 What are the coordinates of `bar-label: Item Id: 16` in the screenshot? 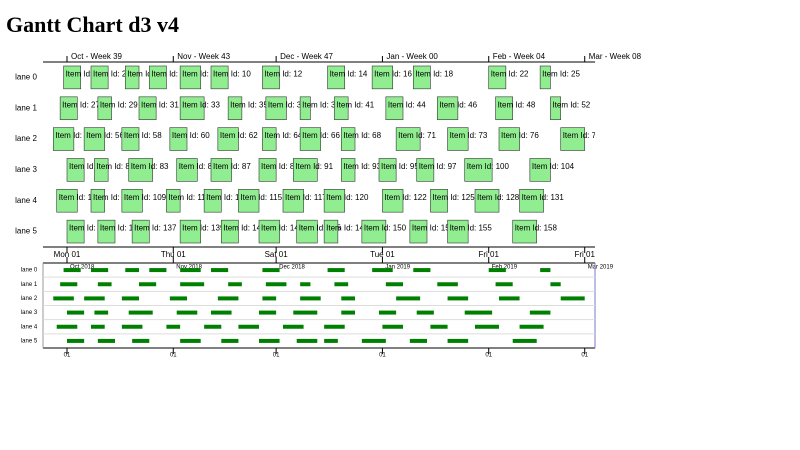 It's located at (393, 74).